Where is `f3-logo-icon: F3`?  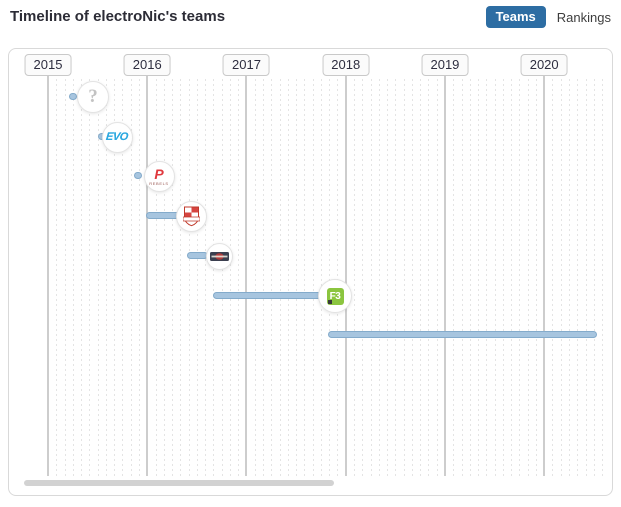 f3-logo-icon: F3 is located at coordinates (335, 296).